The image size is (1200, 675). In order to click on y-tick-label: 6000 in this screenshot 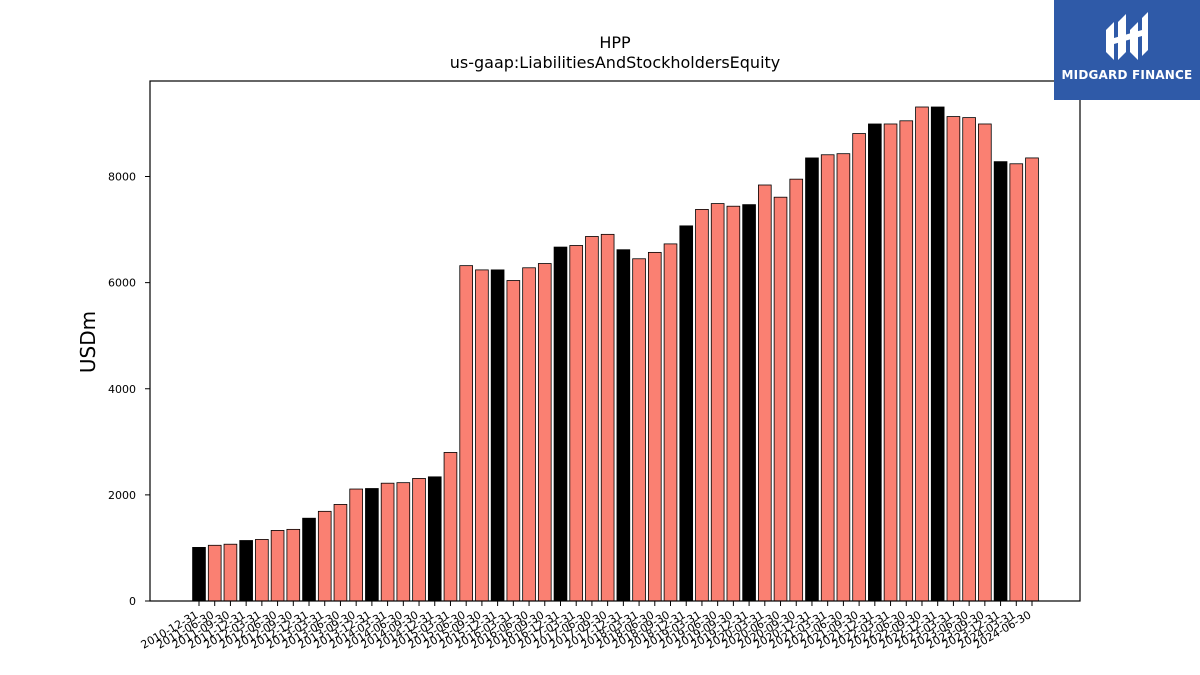, I will do `click(122, 283)`.